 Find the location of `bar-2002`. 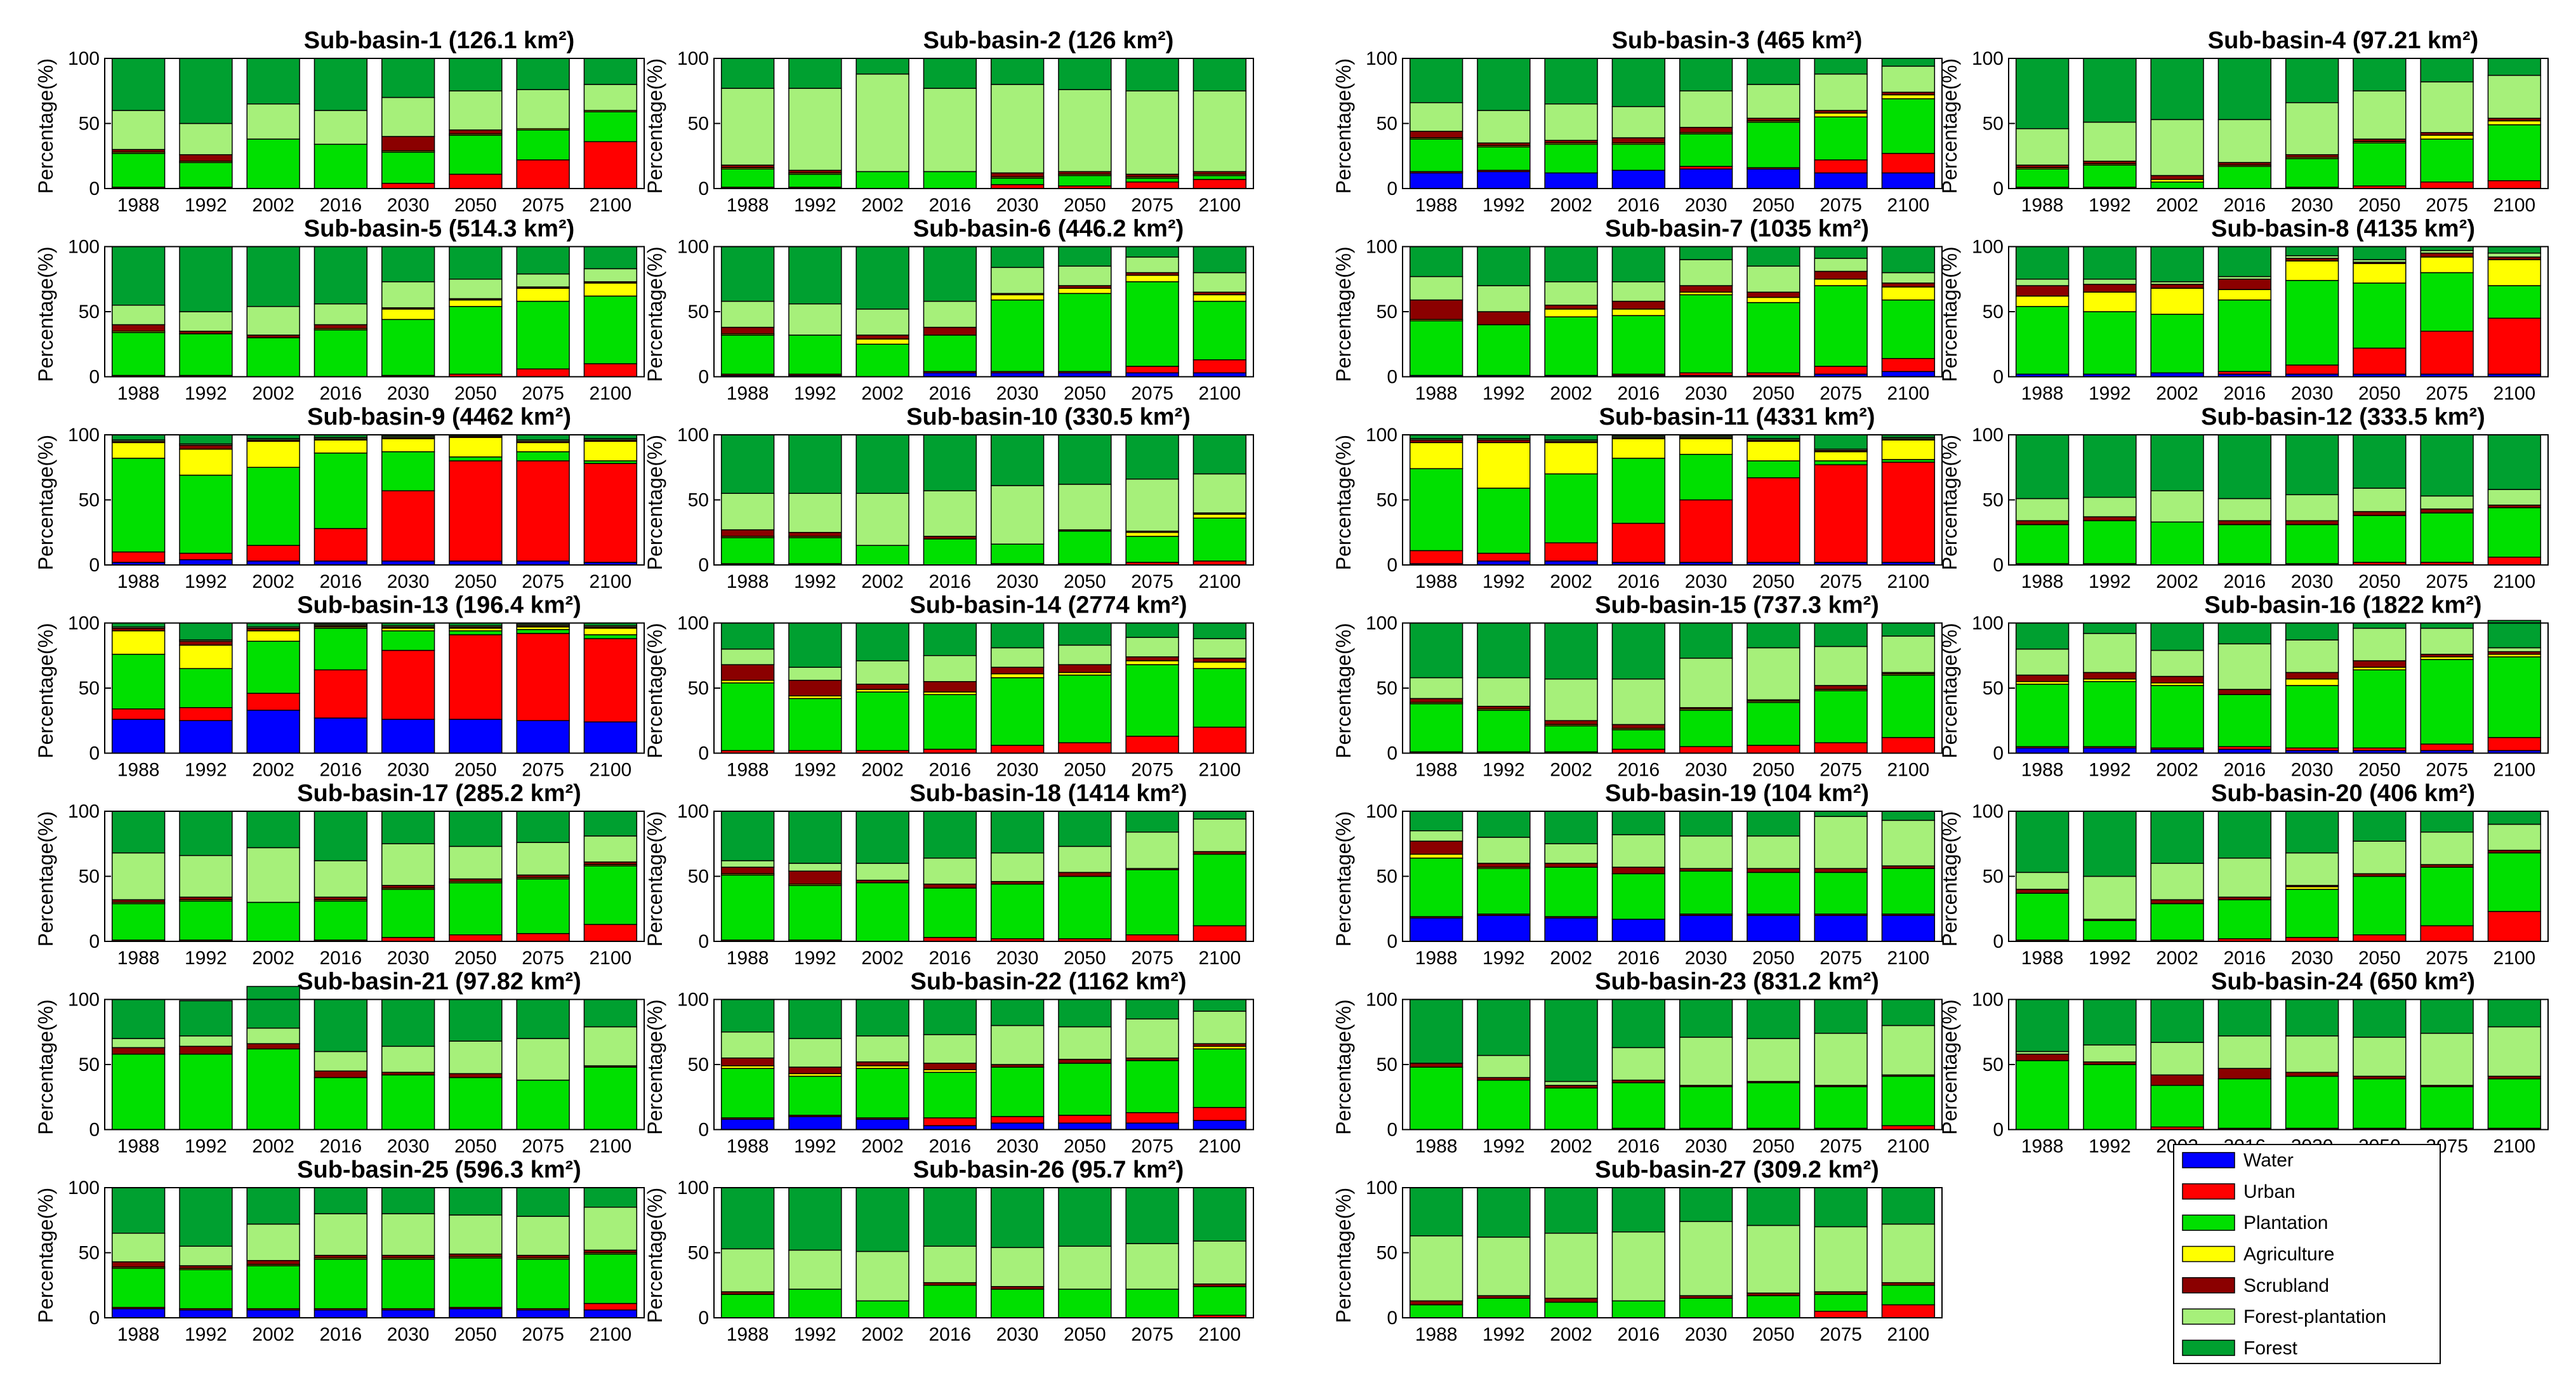

bar-2002 is located at coordinates (882, 876).